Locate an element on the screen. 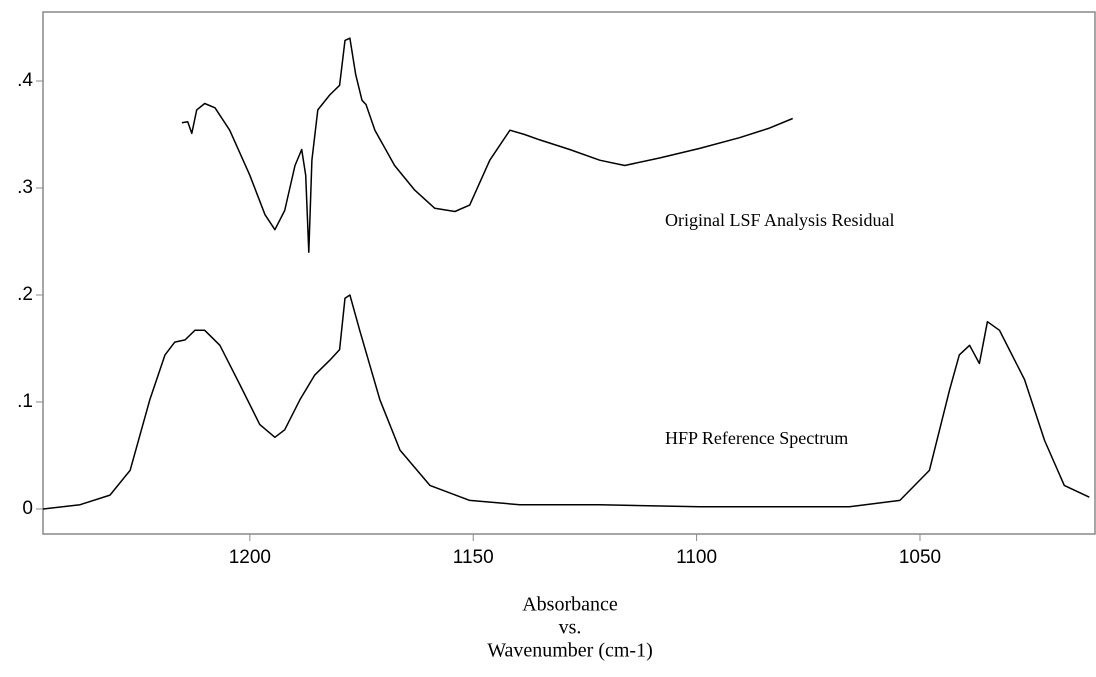 Image resolution: width=1096 pixels, height=677 pixels. y-tick-label: 0 is located at coordinates (27, 508).